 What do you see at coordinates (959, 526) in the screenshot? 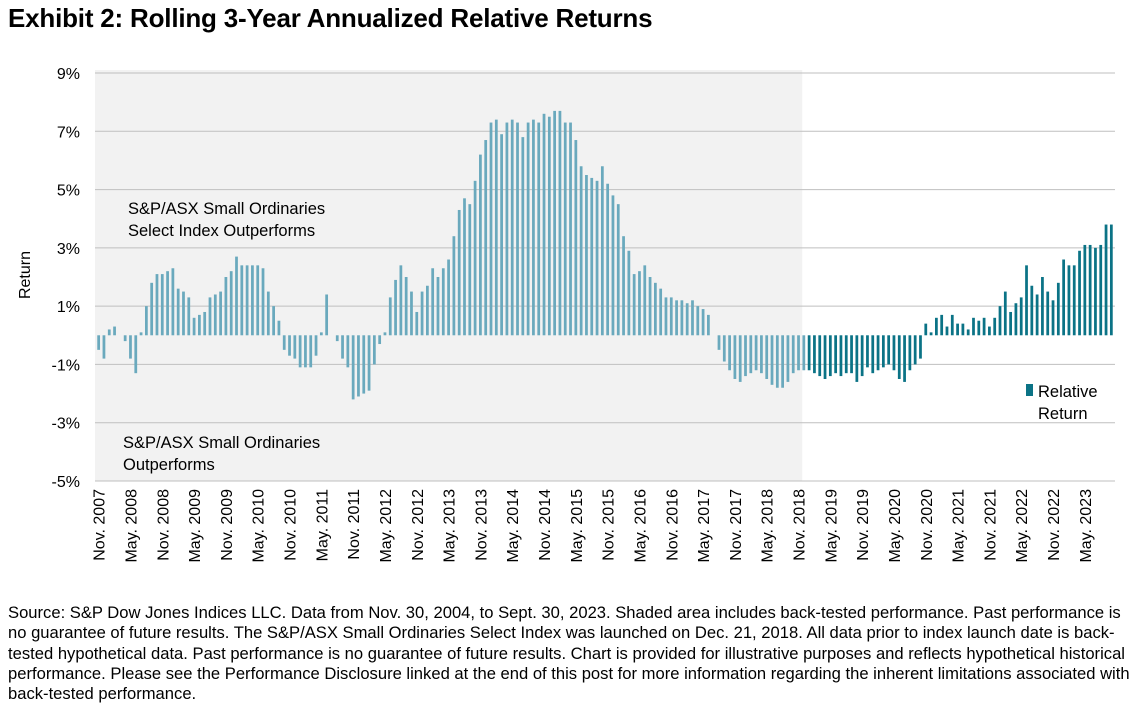
I see `x-tick-label: May. 2021` at bounding box center [959, 526].